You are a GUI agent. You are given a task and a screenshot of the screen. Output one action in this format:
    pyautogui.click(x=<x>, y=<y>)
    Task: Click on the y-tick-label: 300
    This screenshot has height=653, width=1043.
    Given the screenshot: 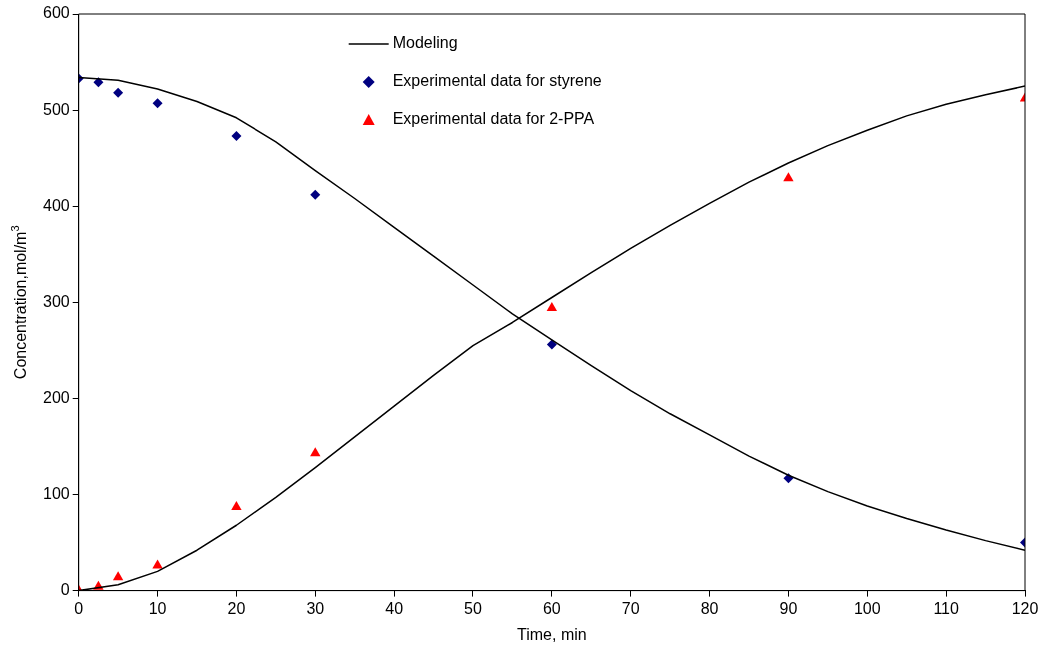 What is the action you would take?
    pyautogui.click(x=56, y=301)
    